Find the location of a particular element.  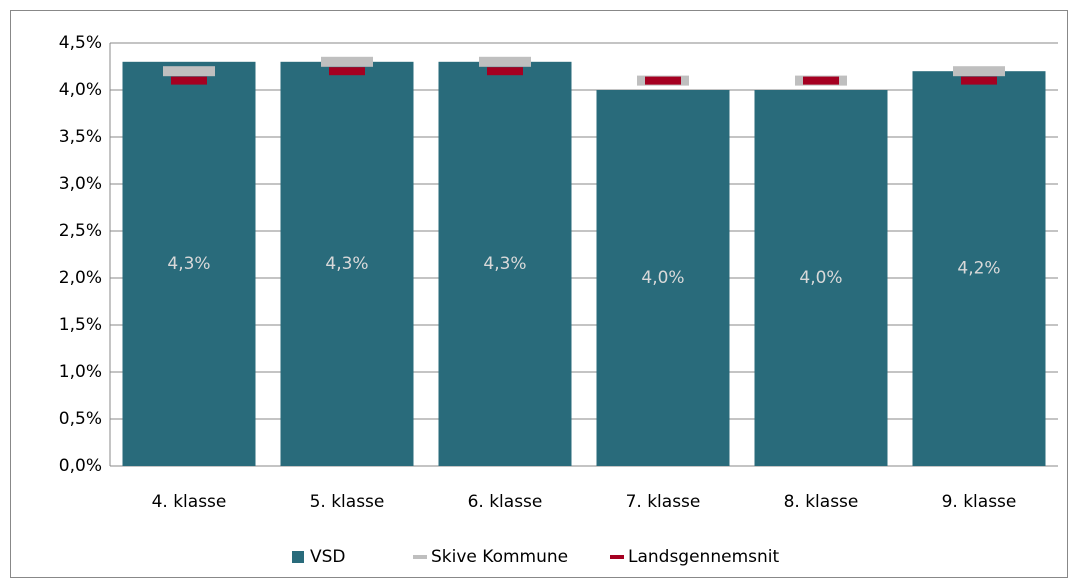

value-label: 4,2% is located at coordinates (978, 269).